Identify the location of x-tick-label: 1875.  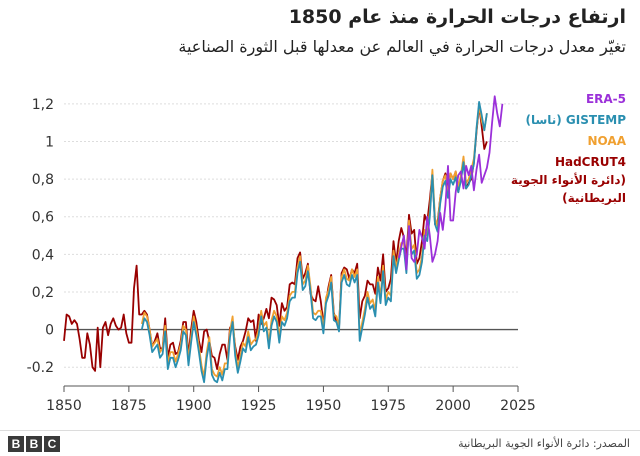
(129, 406).